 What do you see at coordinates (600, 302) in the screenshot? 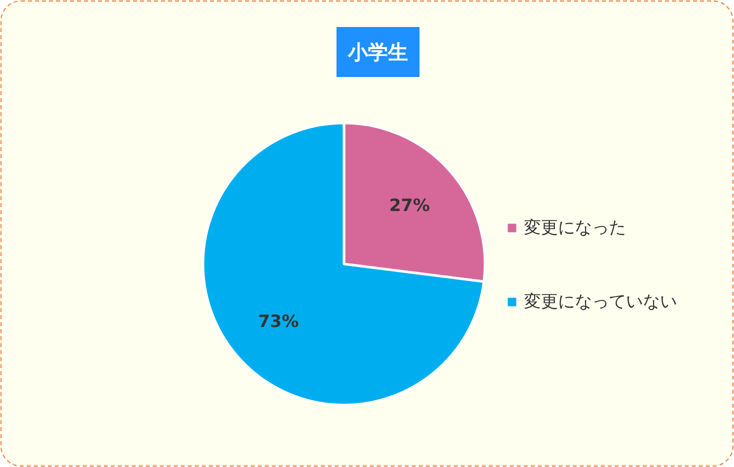
I see `legend-label: 変更になっていない` at bounding box center [600, 302].